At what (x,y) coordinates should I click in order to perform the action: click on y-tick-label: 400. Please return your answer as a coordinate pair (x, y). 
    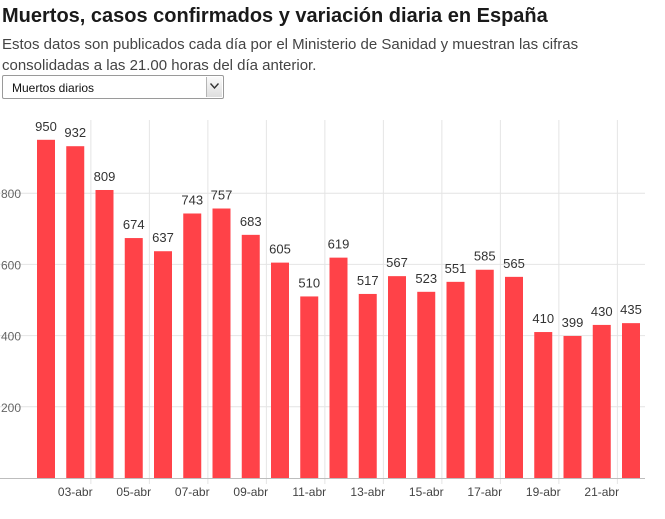
    Looking at the image, I should click on (11, 337).